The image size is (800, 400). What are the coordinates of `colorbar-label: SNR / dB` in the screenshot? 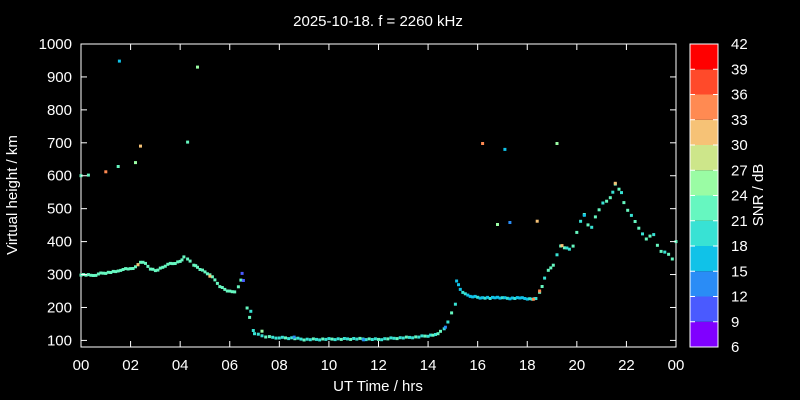 It's located at (758, 195).